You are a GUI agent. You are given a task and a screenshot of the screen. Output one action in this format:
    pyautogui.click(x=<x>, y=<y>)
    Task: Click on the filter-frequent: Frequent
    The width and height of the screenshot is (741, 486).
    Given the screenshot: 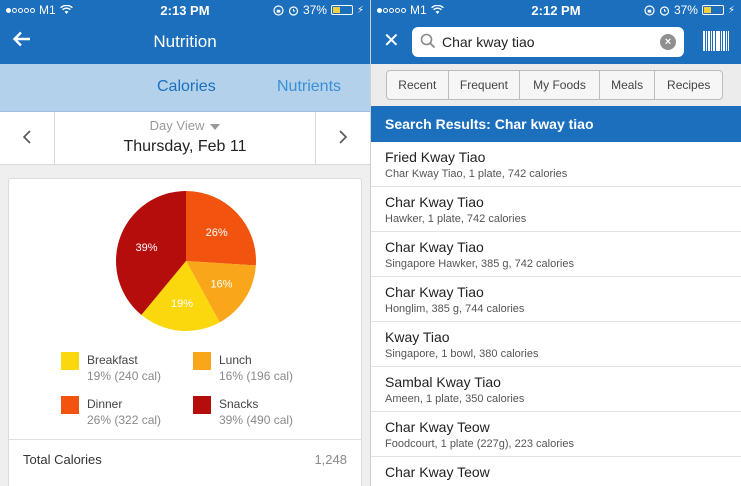 What is the action you would take?
    pyautogui.click(x=485, y=85)
    